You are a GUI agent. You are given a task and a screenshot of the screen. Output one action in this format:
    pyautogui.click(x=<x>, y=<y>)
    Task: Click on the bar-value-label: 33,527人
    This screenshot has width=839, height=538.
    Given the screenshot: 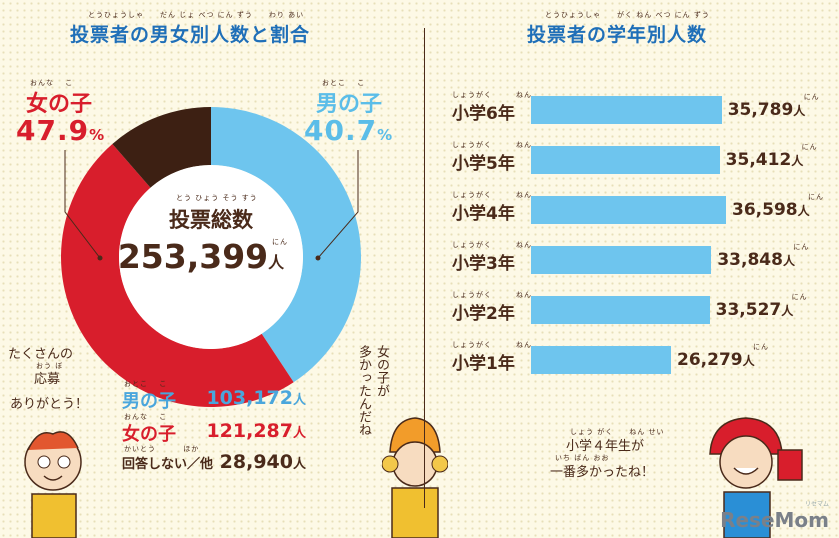 What is the action you would take?
    pyautogui.click(x=755, y=310)
    